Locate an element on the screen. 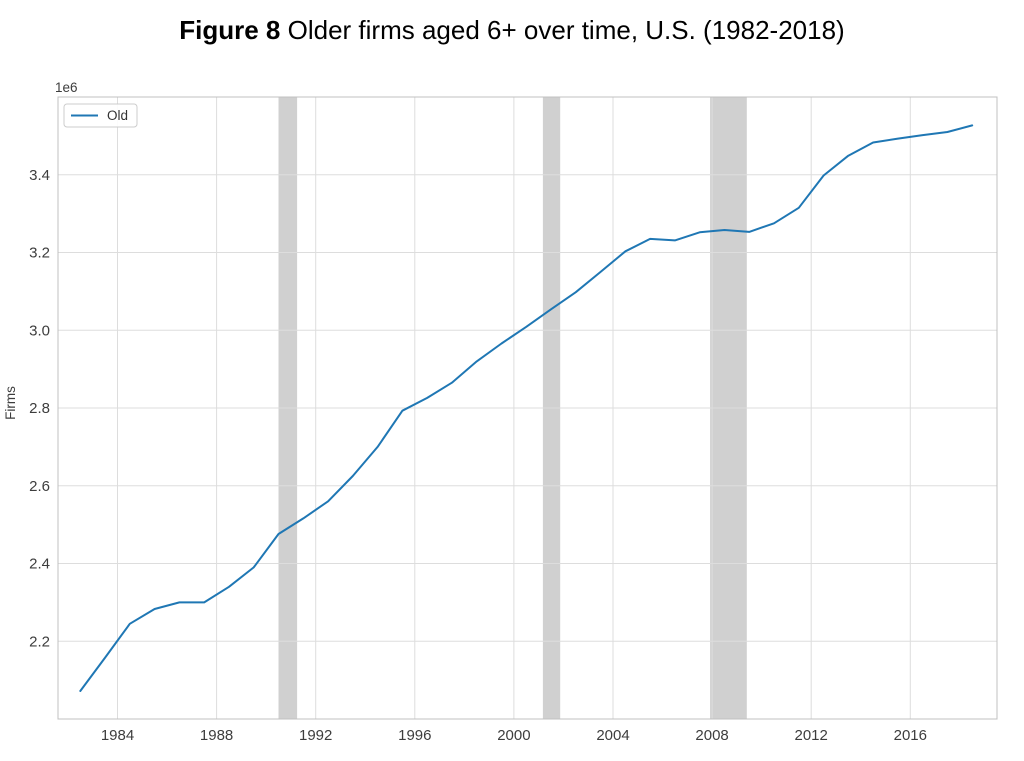 This screenshot has height=761, width=1024. x-tick-label: 2008 is located at coordinates (711, 735).